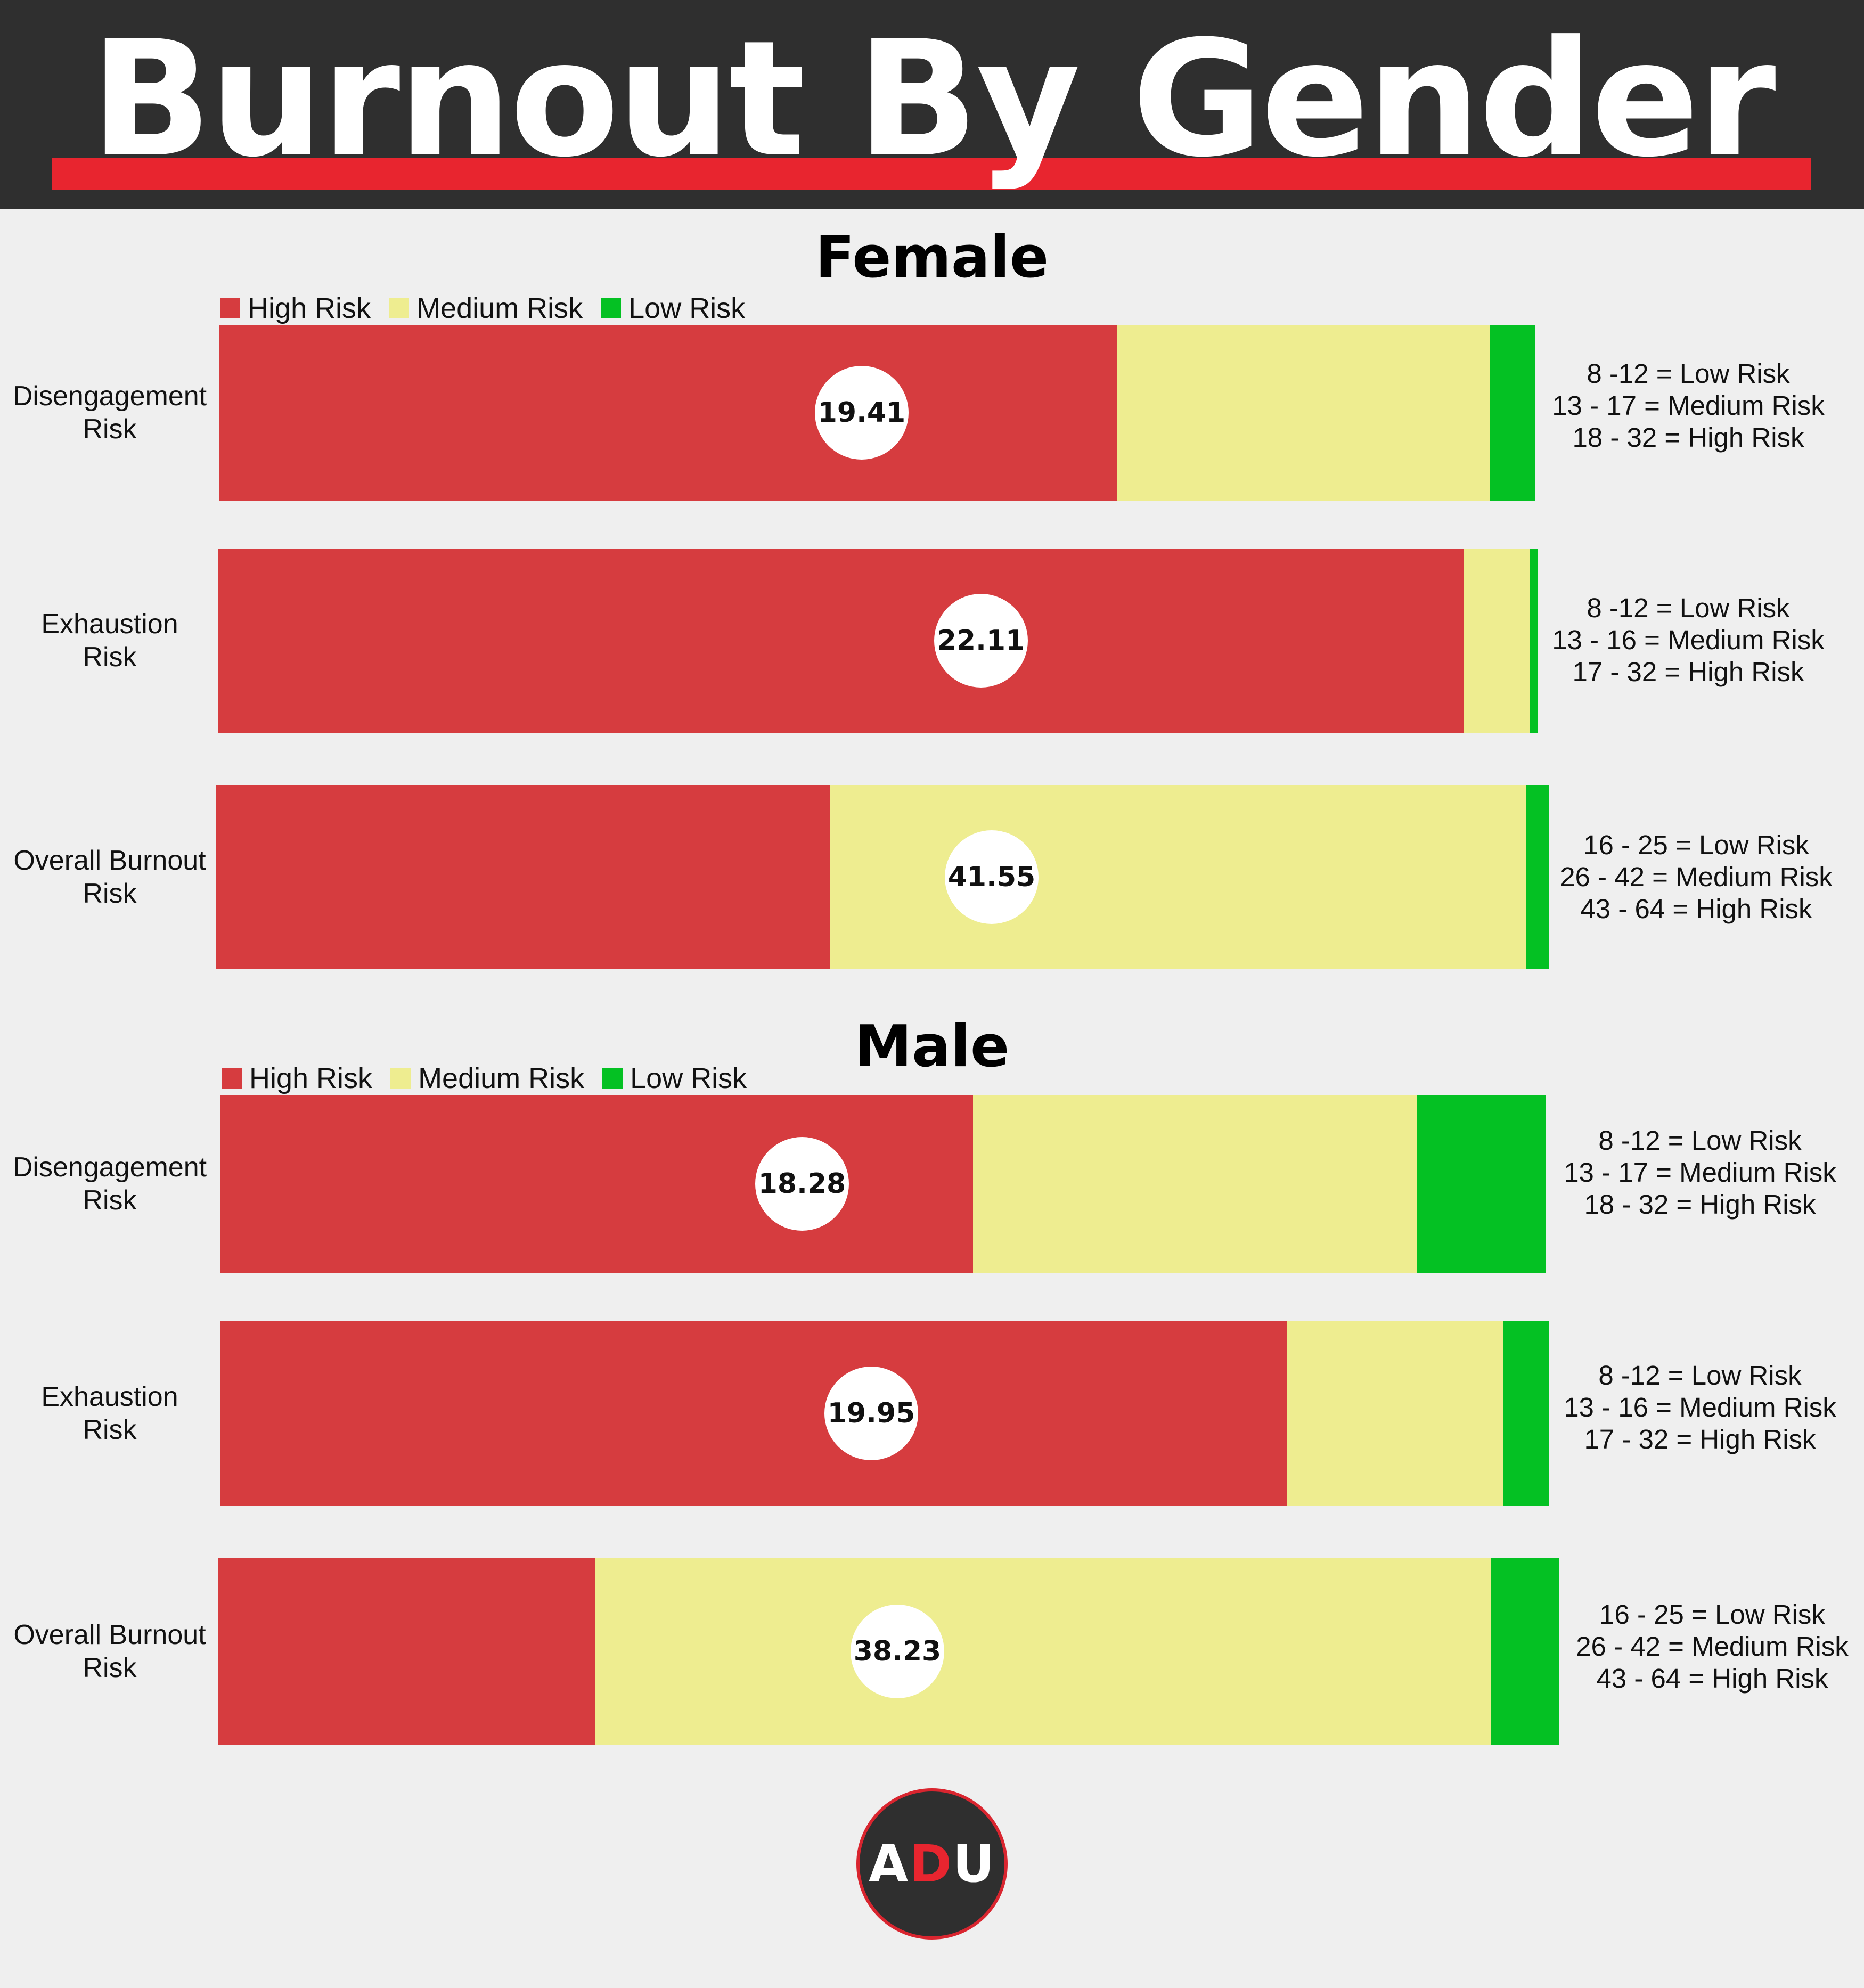  Describe the element at coordinates (932, 257) in the screenshot. I see `female-section-title: Female` at that location.